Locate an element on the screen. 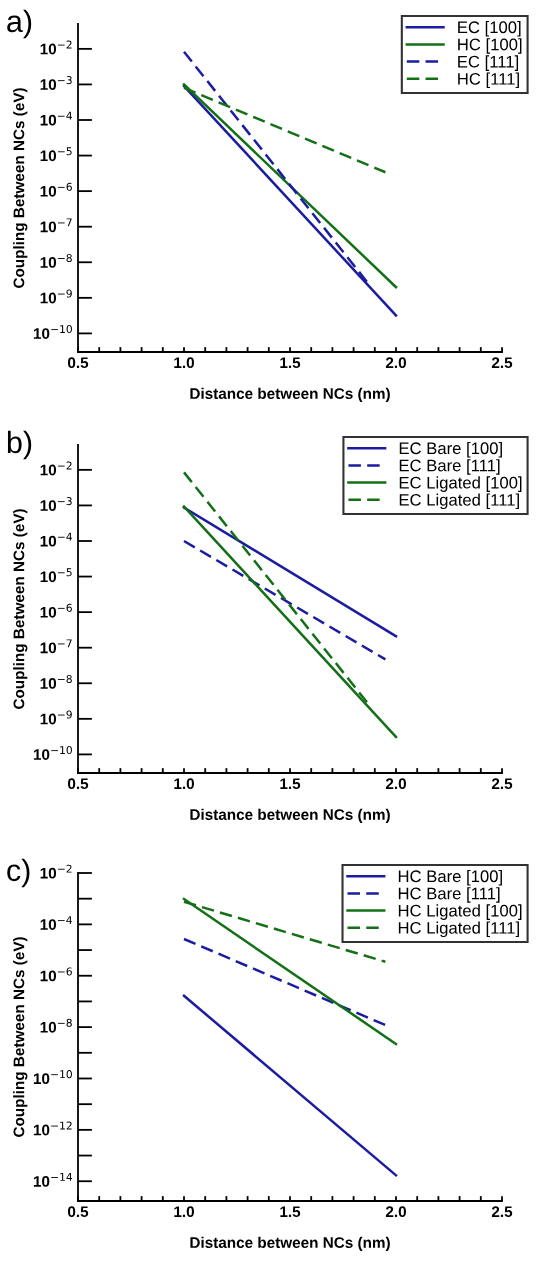  legend-label: HC Ligated [100] is located at coordinates (460, 912).